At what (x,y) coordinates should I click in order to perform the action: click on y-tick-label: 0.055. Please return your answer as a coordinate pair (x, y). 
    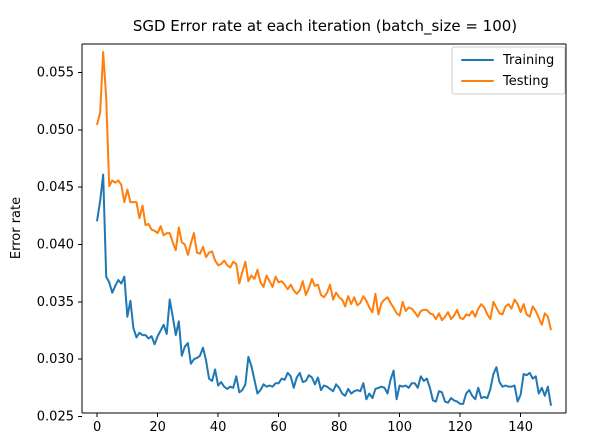
    Looking at the image, I should click on (55, 73).